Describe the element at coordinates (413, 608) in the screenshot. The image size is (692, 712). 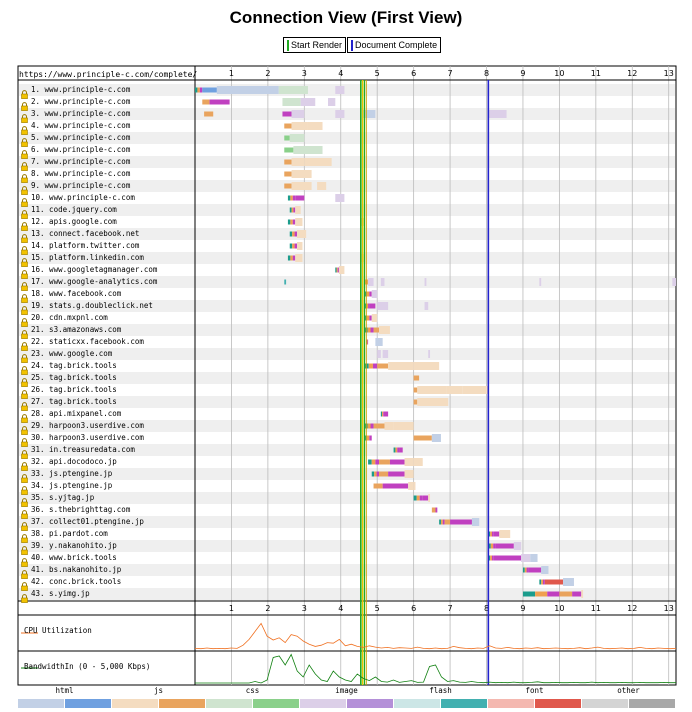
I see `tick-label-bottom: 6` at that location.